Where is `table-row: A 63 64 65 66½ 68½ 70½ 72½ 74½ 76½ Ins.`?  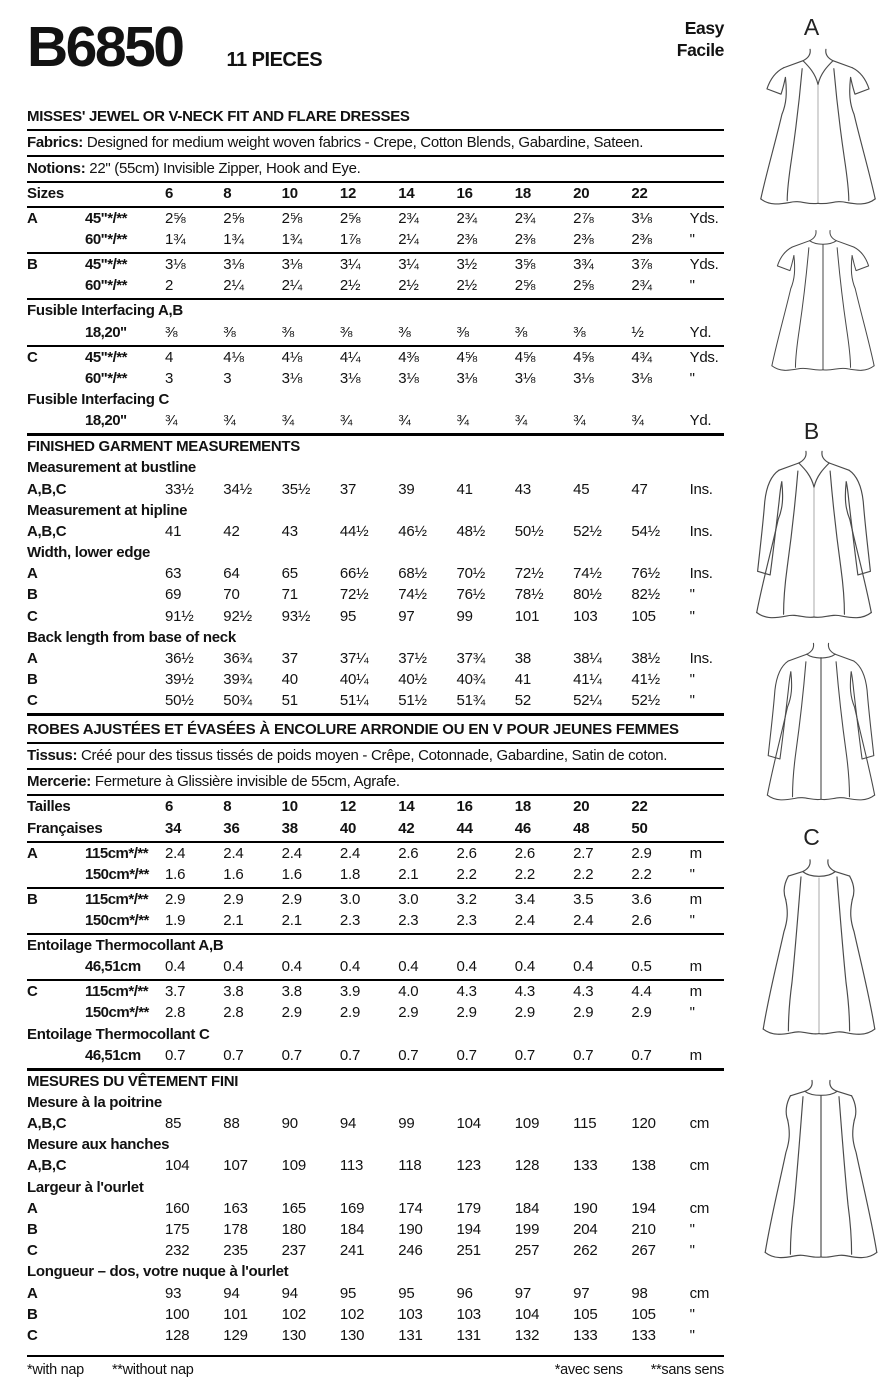 table-row: A 63 64 65 66½ 68½ 70½ 72½ 74½ 76½ Ins. is located at coordinates (375, 573).